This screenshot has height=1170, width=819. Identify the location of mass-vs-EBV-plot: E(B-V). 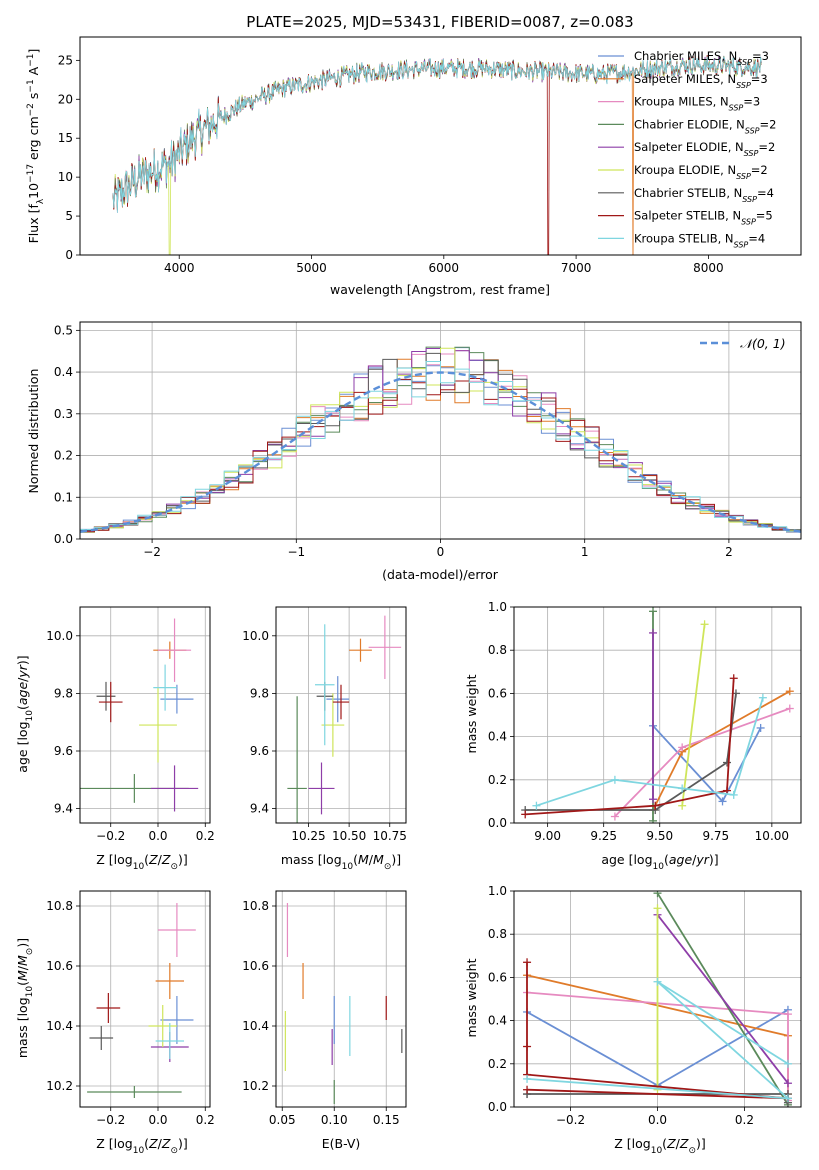
(341, 1143).